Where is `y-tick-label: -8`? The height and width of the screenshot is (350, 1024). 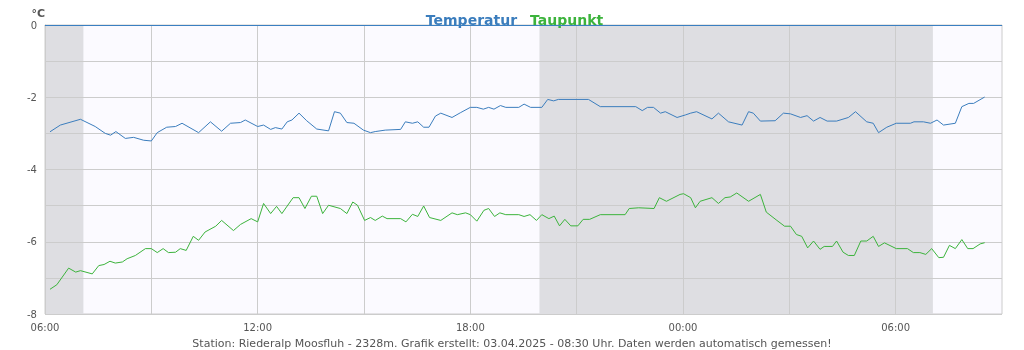 y-tick-label: -8 is located at coordinates (32, 314).